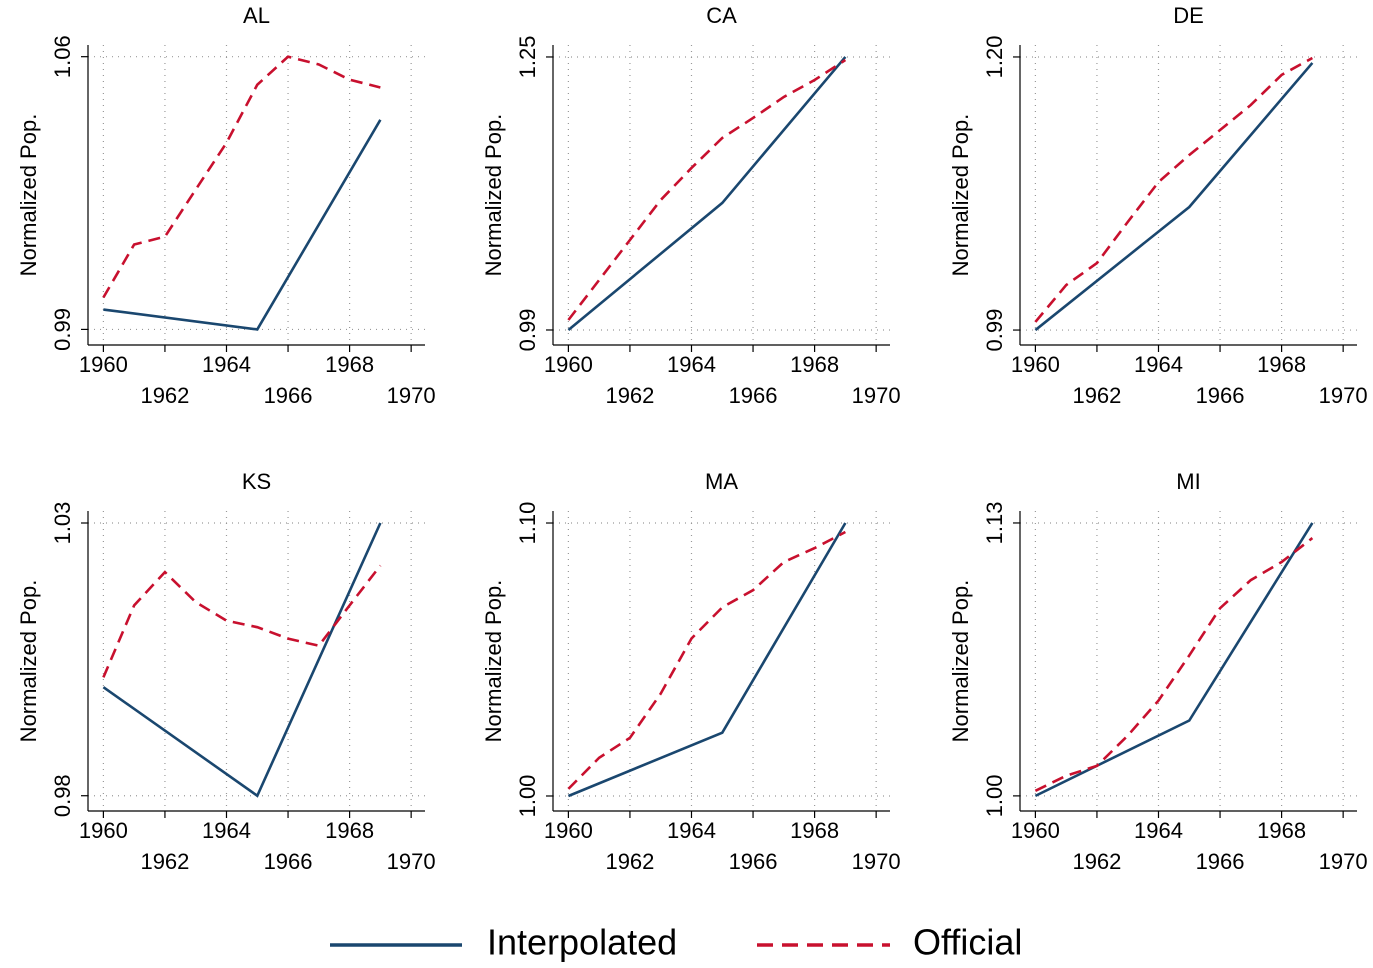  What do you see at coordinates (62, 795) in the screenshot?
I see `y-tick-label: 0.98` at bounding box center [62, 795].